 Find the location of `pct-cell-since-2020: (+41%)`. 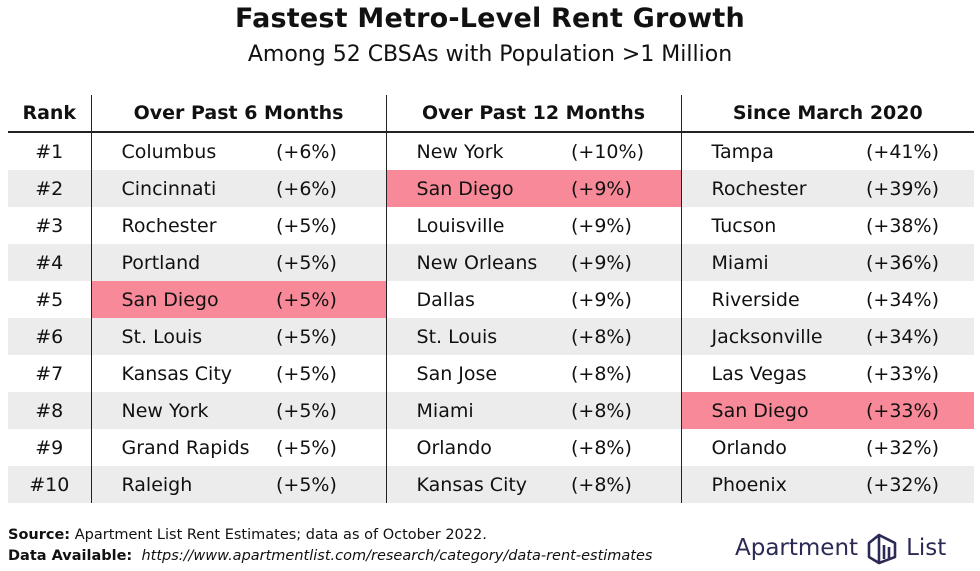

pct-cell-since-2020: (+41%) is located at coordinates (902, 151).